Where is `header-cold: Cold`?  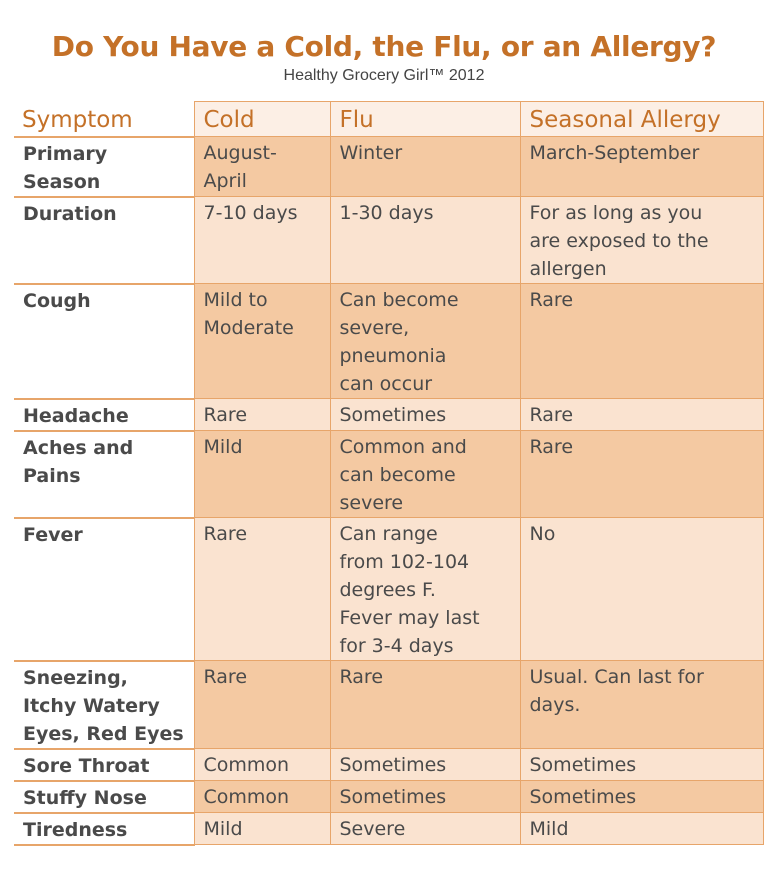 header-cold: Cold is located at coordinates (262, 119).